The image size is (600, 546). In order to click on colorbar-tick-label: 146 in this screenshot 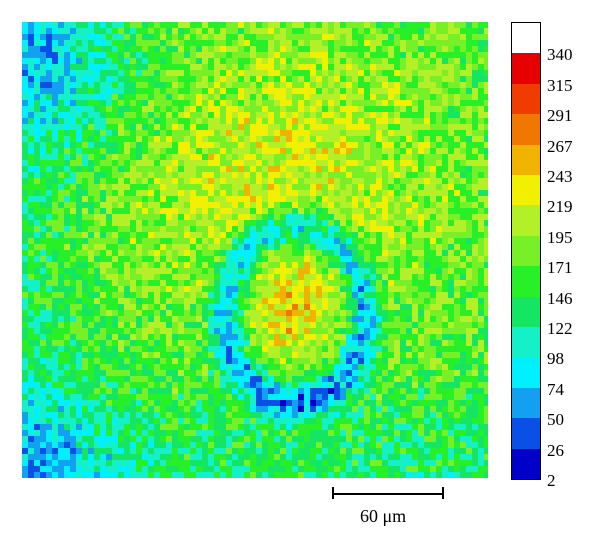, I will do `click(560, 298)`.